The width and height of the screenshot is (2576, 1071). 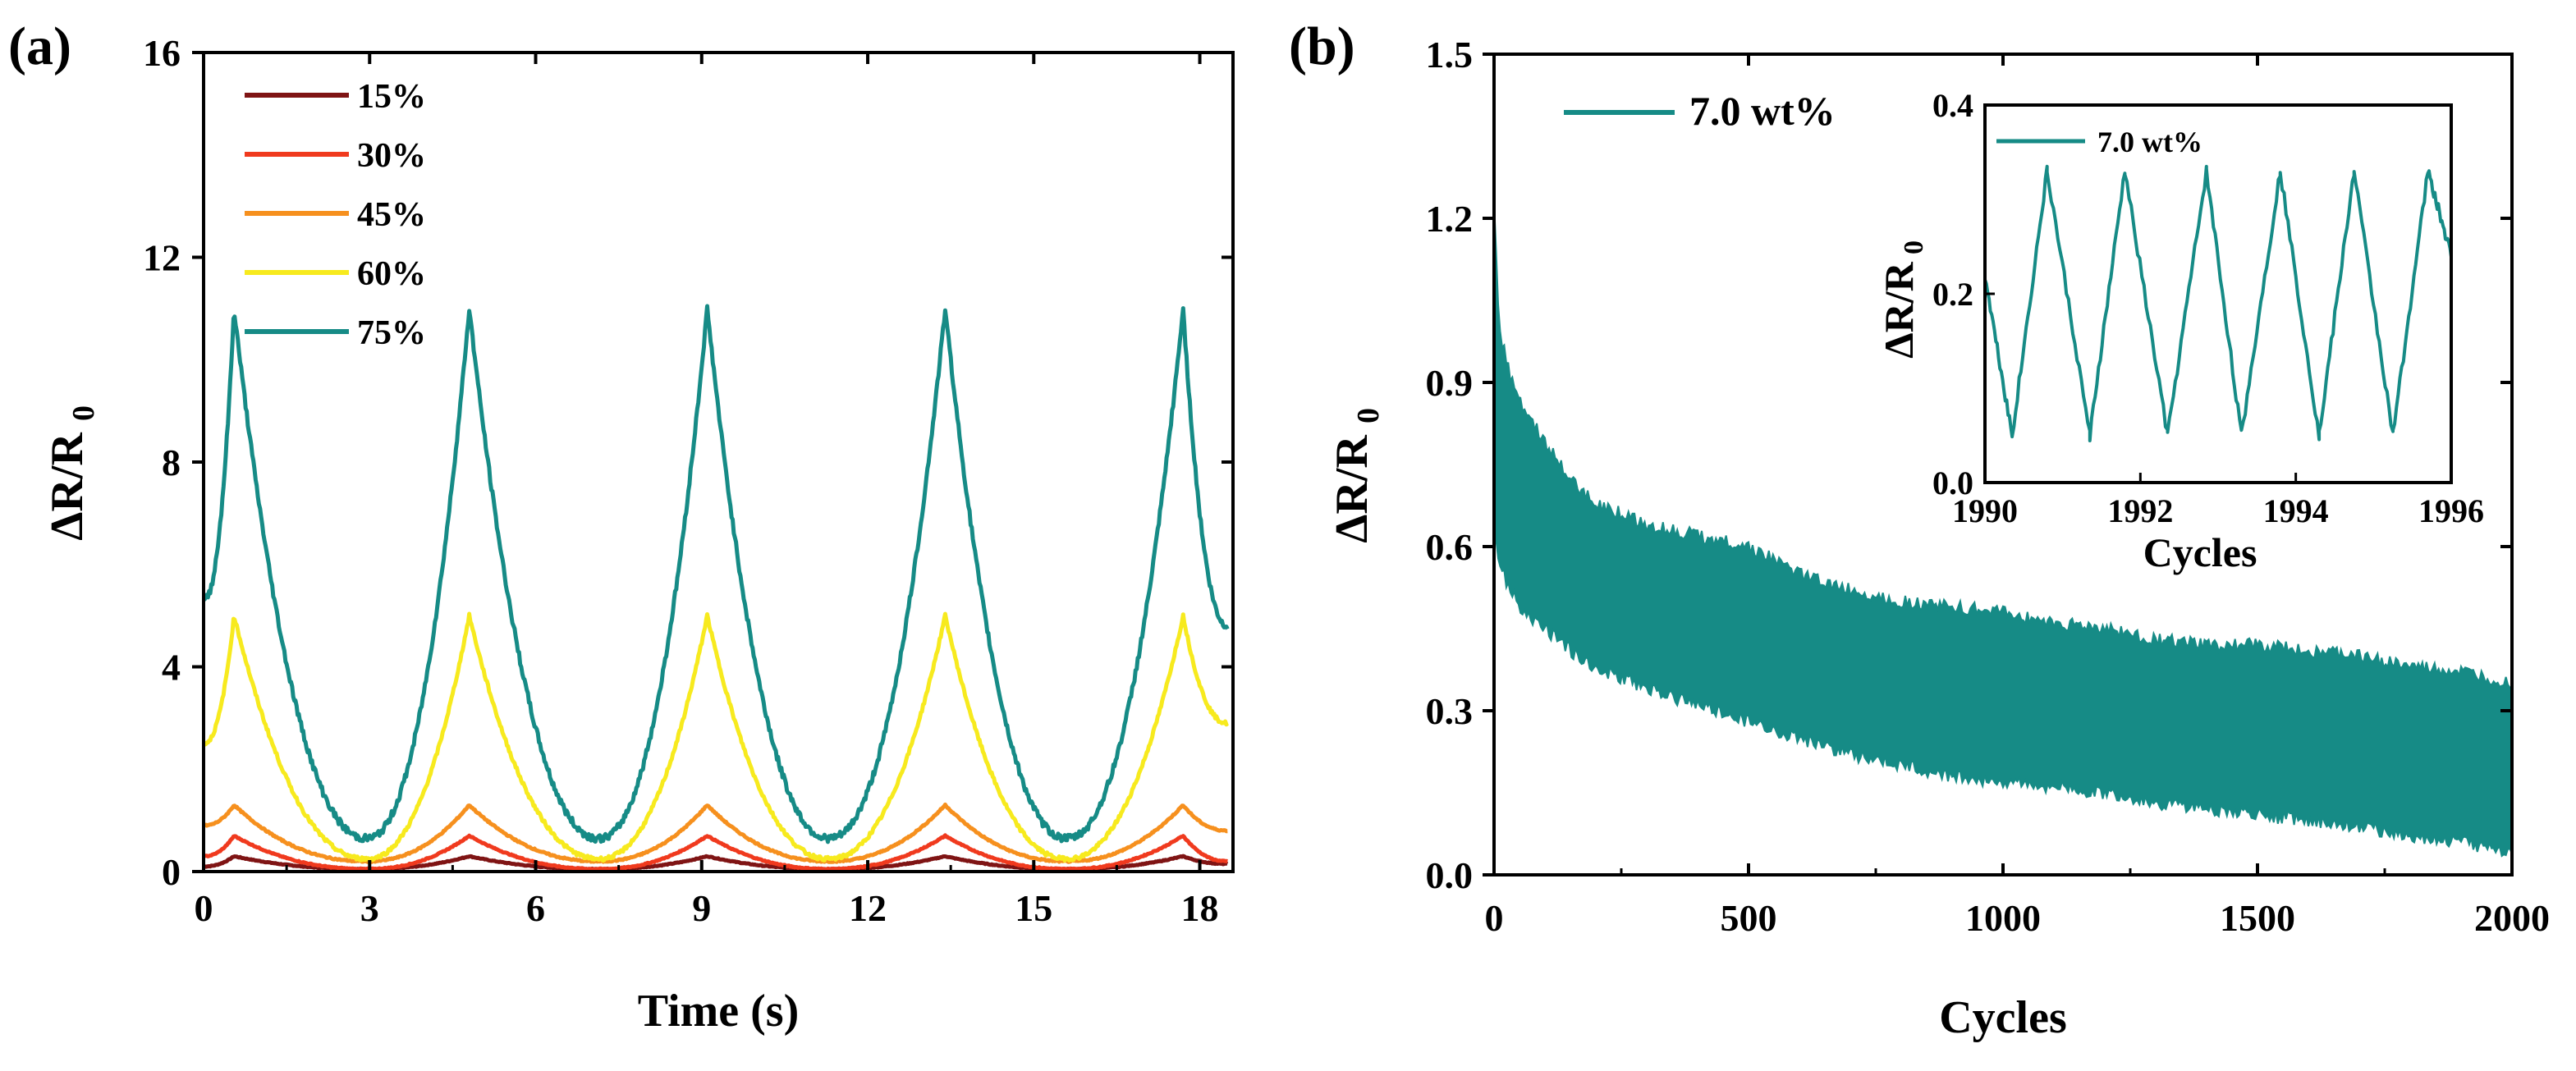 I want to click on panel-b-label: (b), so click(x=1322, y=46).